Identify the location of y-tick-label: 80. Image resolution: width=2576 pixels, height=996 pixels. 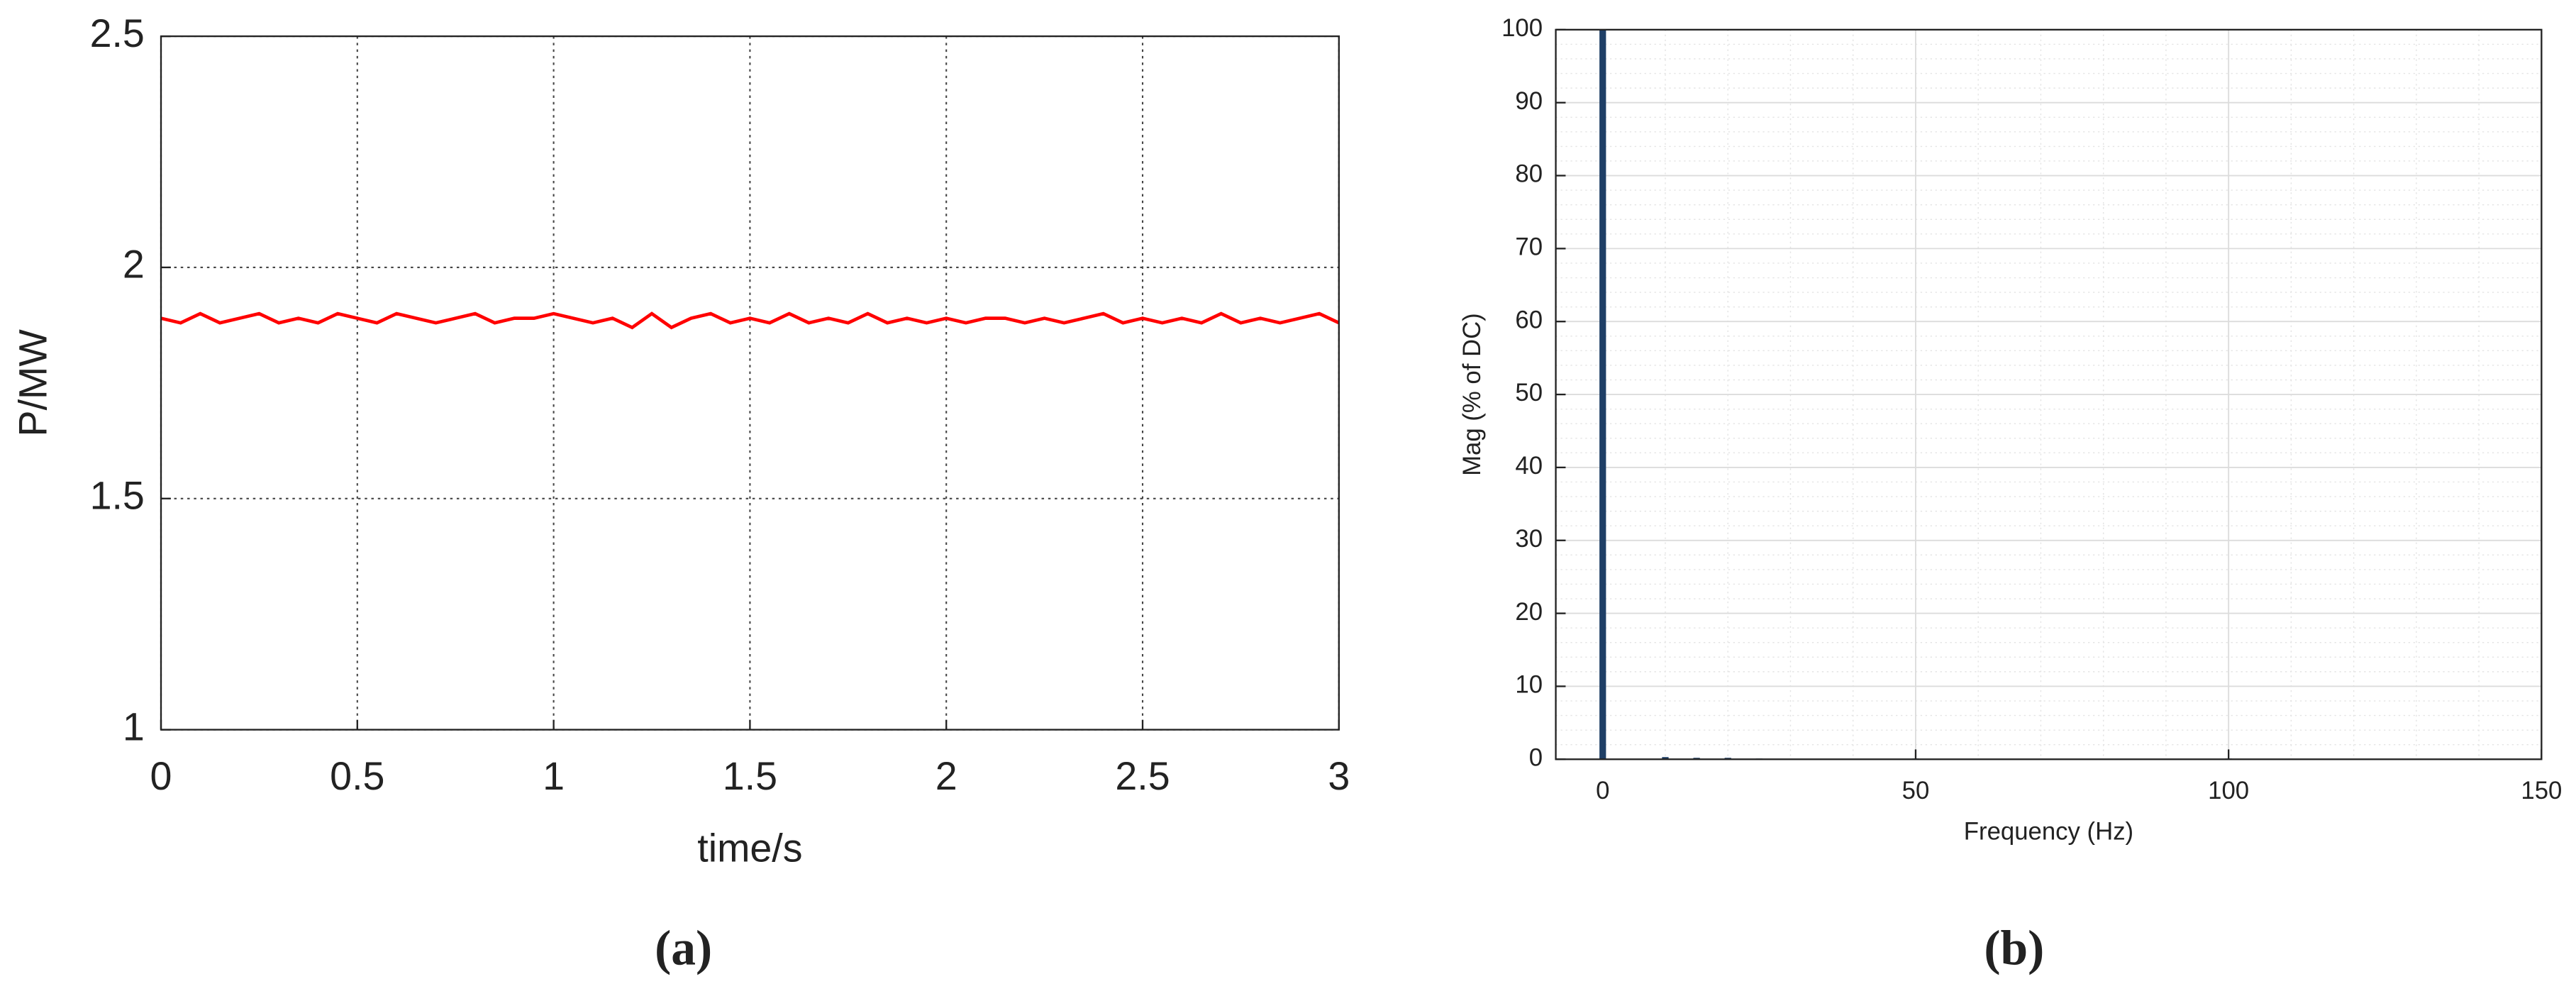
(1529, 174).